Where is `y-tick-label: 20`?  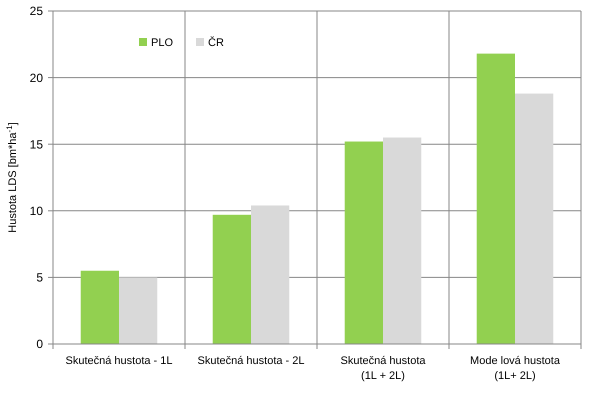 y-tick-label: 20 is located at coordinates (37, 77).